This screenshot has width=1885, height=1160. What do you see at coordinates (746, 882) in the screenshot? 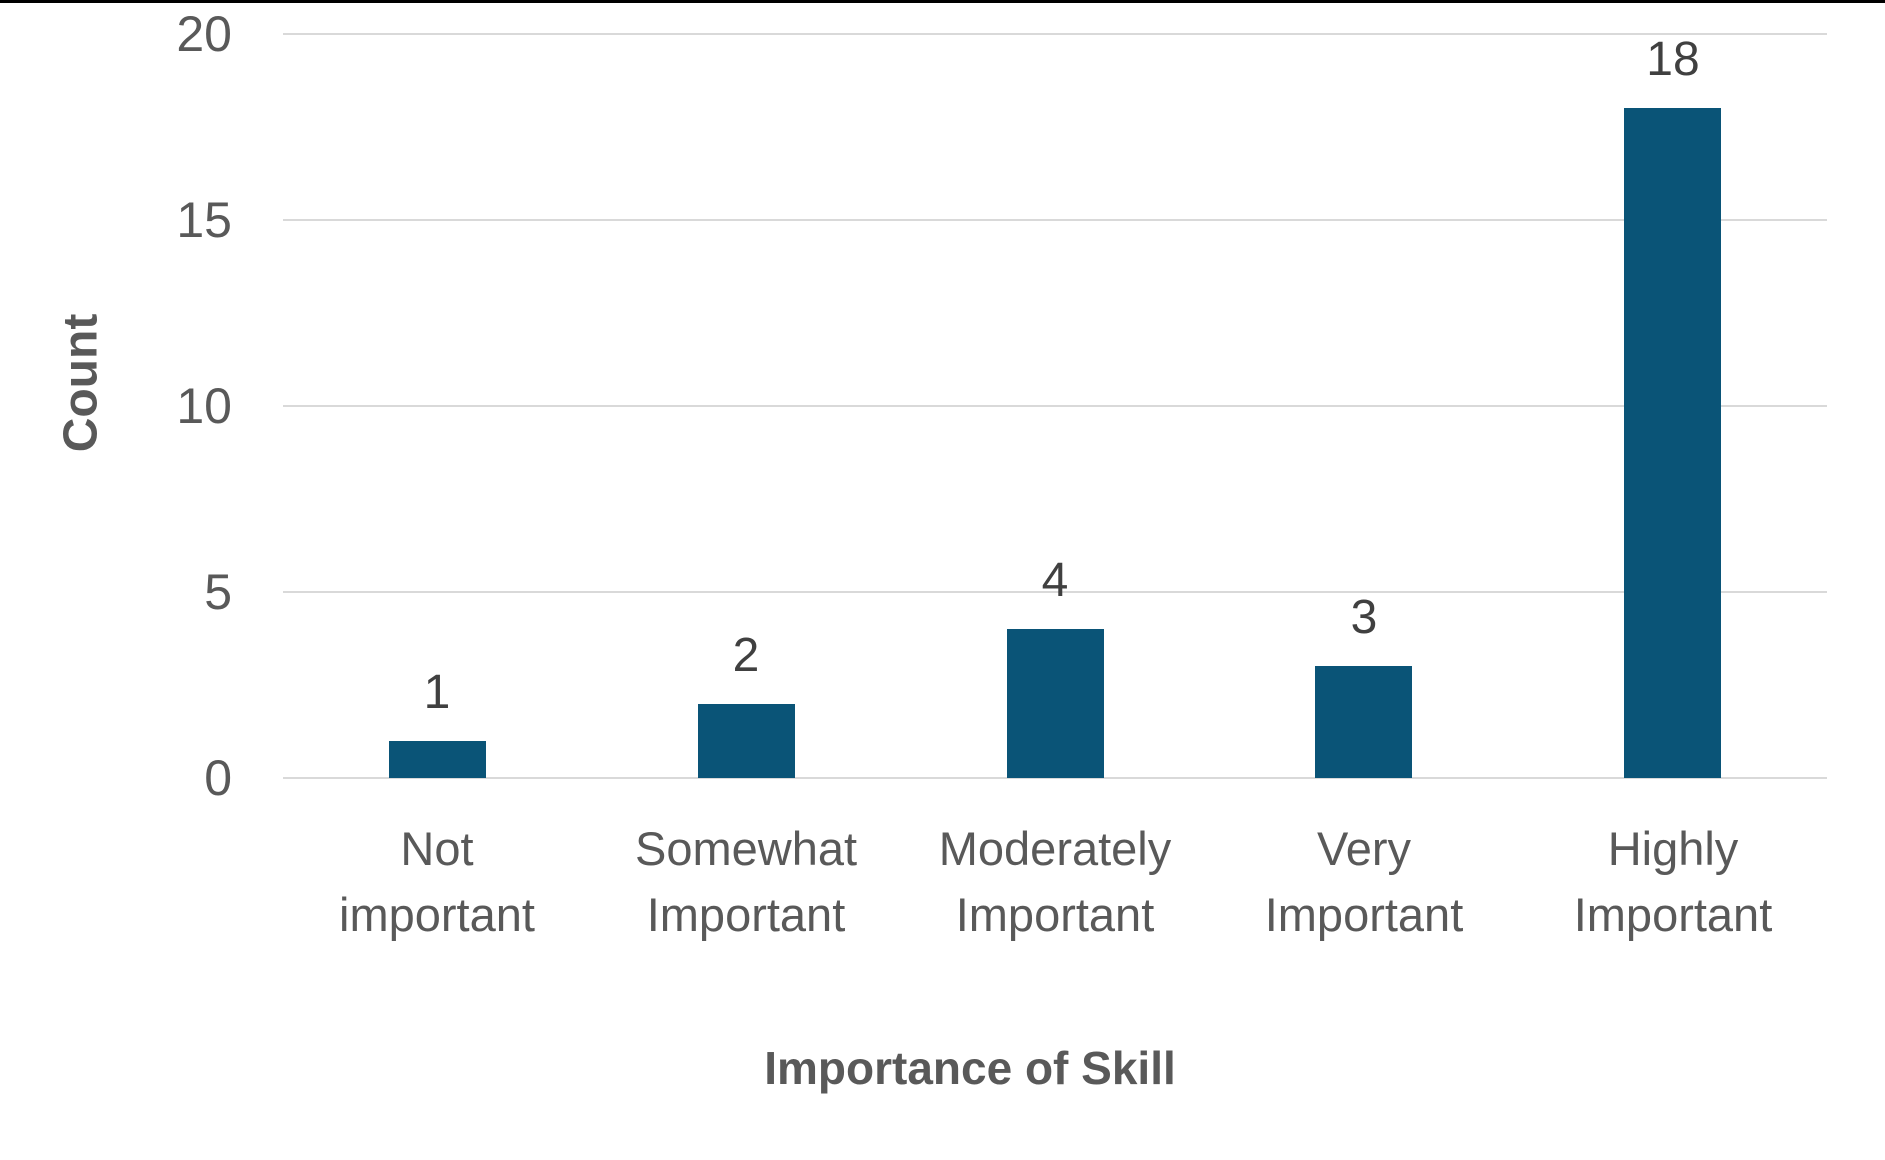
I see `x-category-label: Somewhat Important` at bounding box center [746, 882].